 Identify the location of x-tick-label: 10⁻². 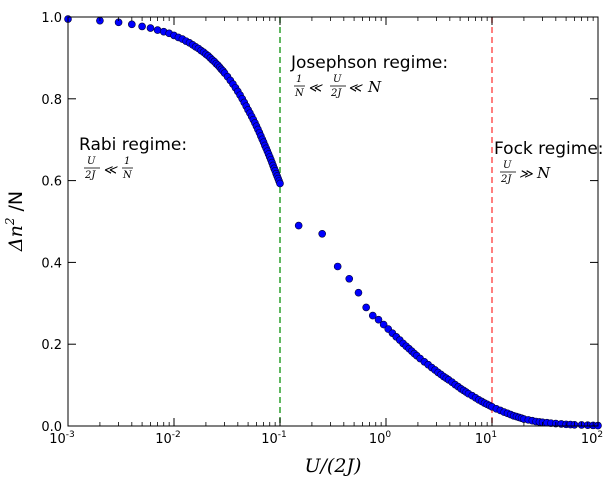
(168, 438).